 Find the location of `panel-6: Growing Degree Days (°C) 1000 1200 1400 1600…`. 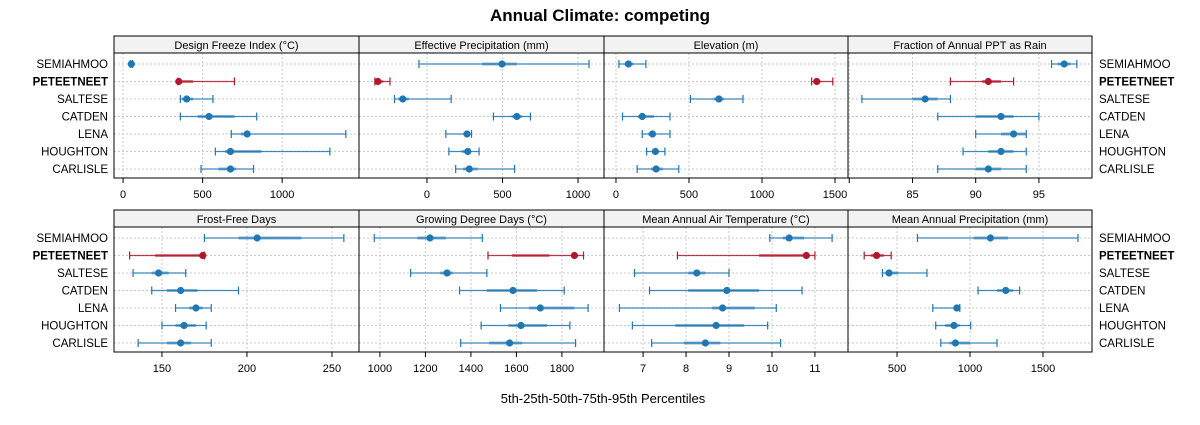

panel-6: Growing Degree Days (°C) 1000 1200 1400 1600… is located at coordinates (481, 292).